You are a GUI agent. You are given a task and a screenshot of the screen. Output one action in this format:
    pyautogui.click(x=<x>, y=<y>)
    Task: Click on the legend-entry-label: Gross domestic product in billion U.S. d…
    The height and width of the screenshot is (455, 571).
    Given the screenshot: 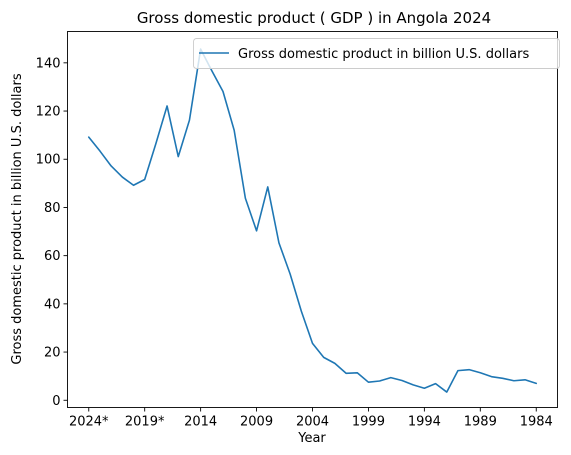 What is the action you would take?
    pyautogui.click(x=383, y=54)
    